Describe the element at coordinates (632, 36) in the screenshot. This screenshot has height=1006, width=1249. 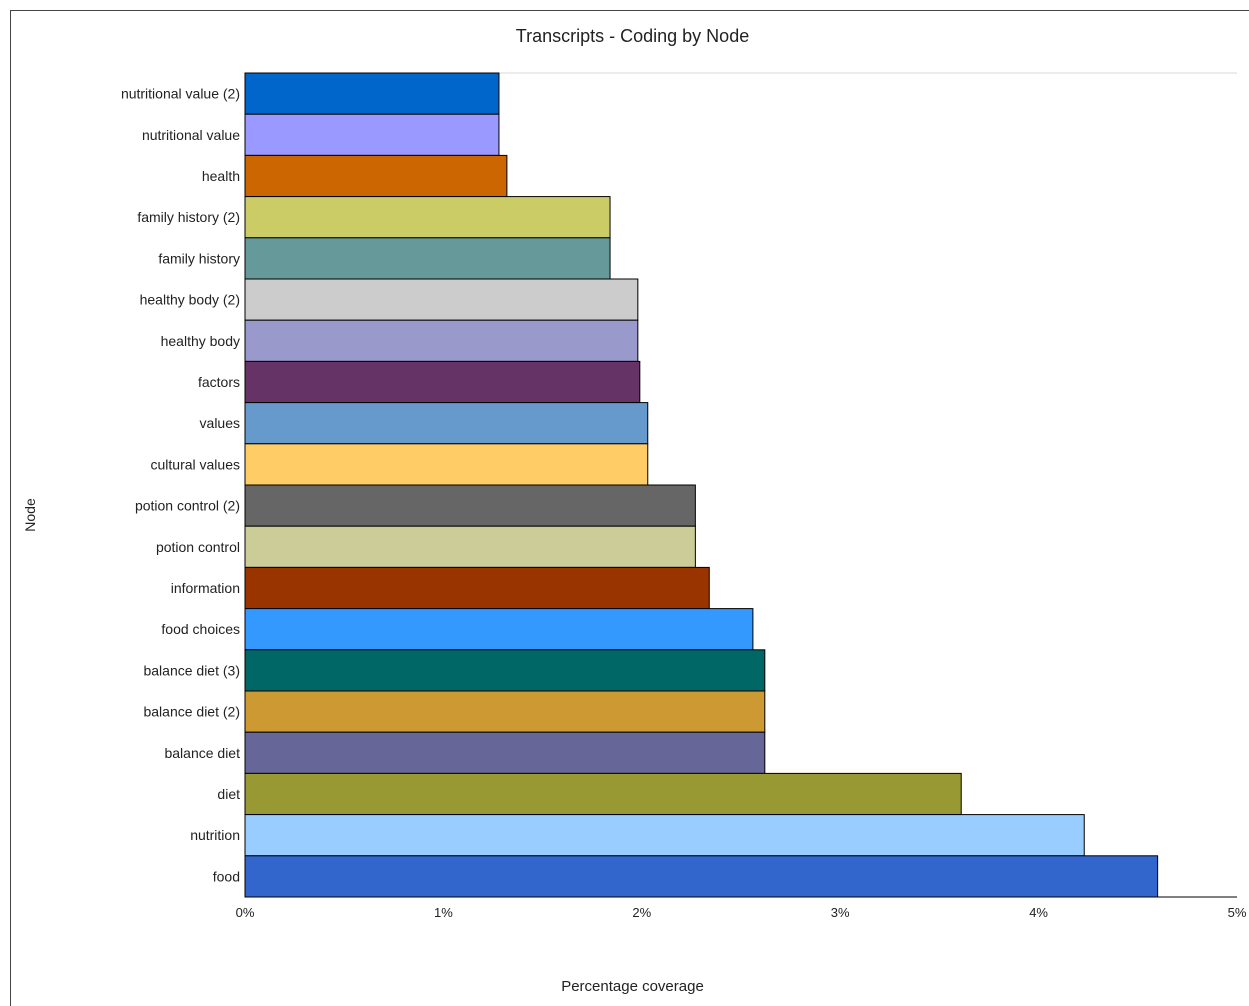
I see `chart-title: Transcripts - Coding by Node` at that location.